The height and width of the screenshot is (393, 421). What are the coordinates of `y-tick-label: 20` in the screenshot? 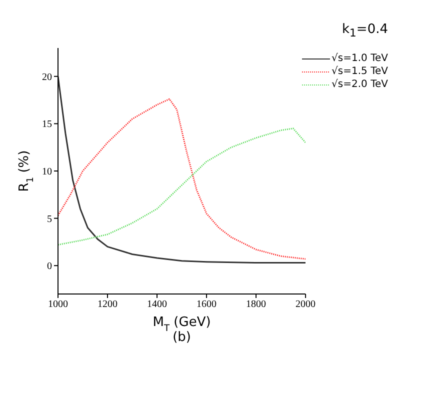 It's located at (47, 77).